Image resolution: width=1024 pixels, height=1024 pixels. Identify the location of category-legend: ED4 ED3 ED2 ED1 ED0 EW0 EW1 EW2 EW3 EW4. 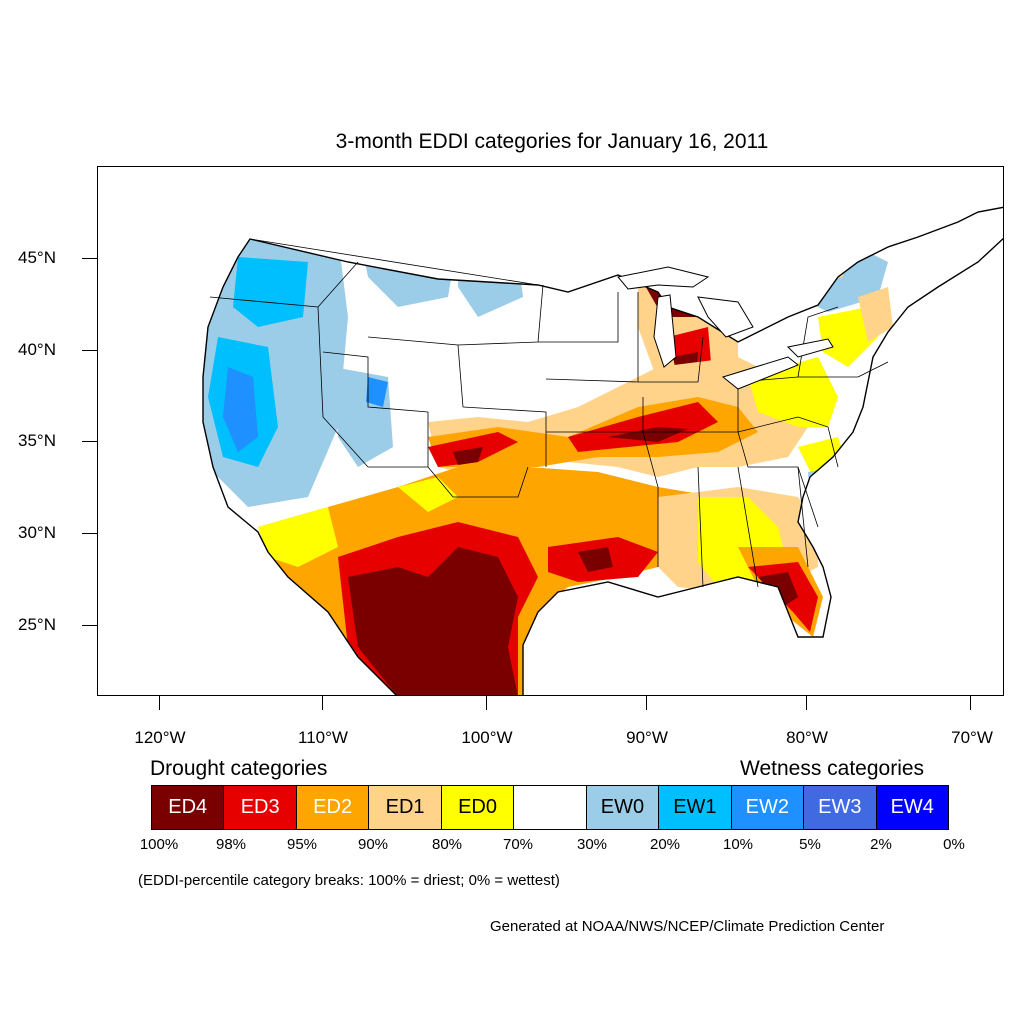
(550, 807).